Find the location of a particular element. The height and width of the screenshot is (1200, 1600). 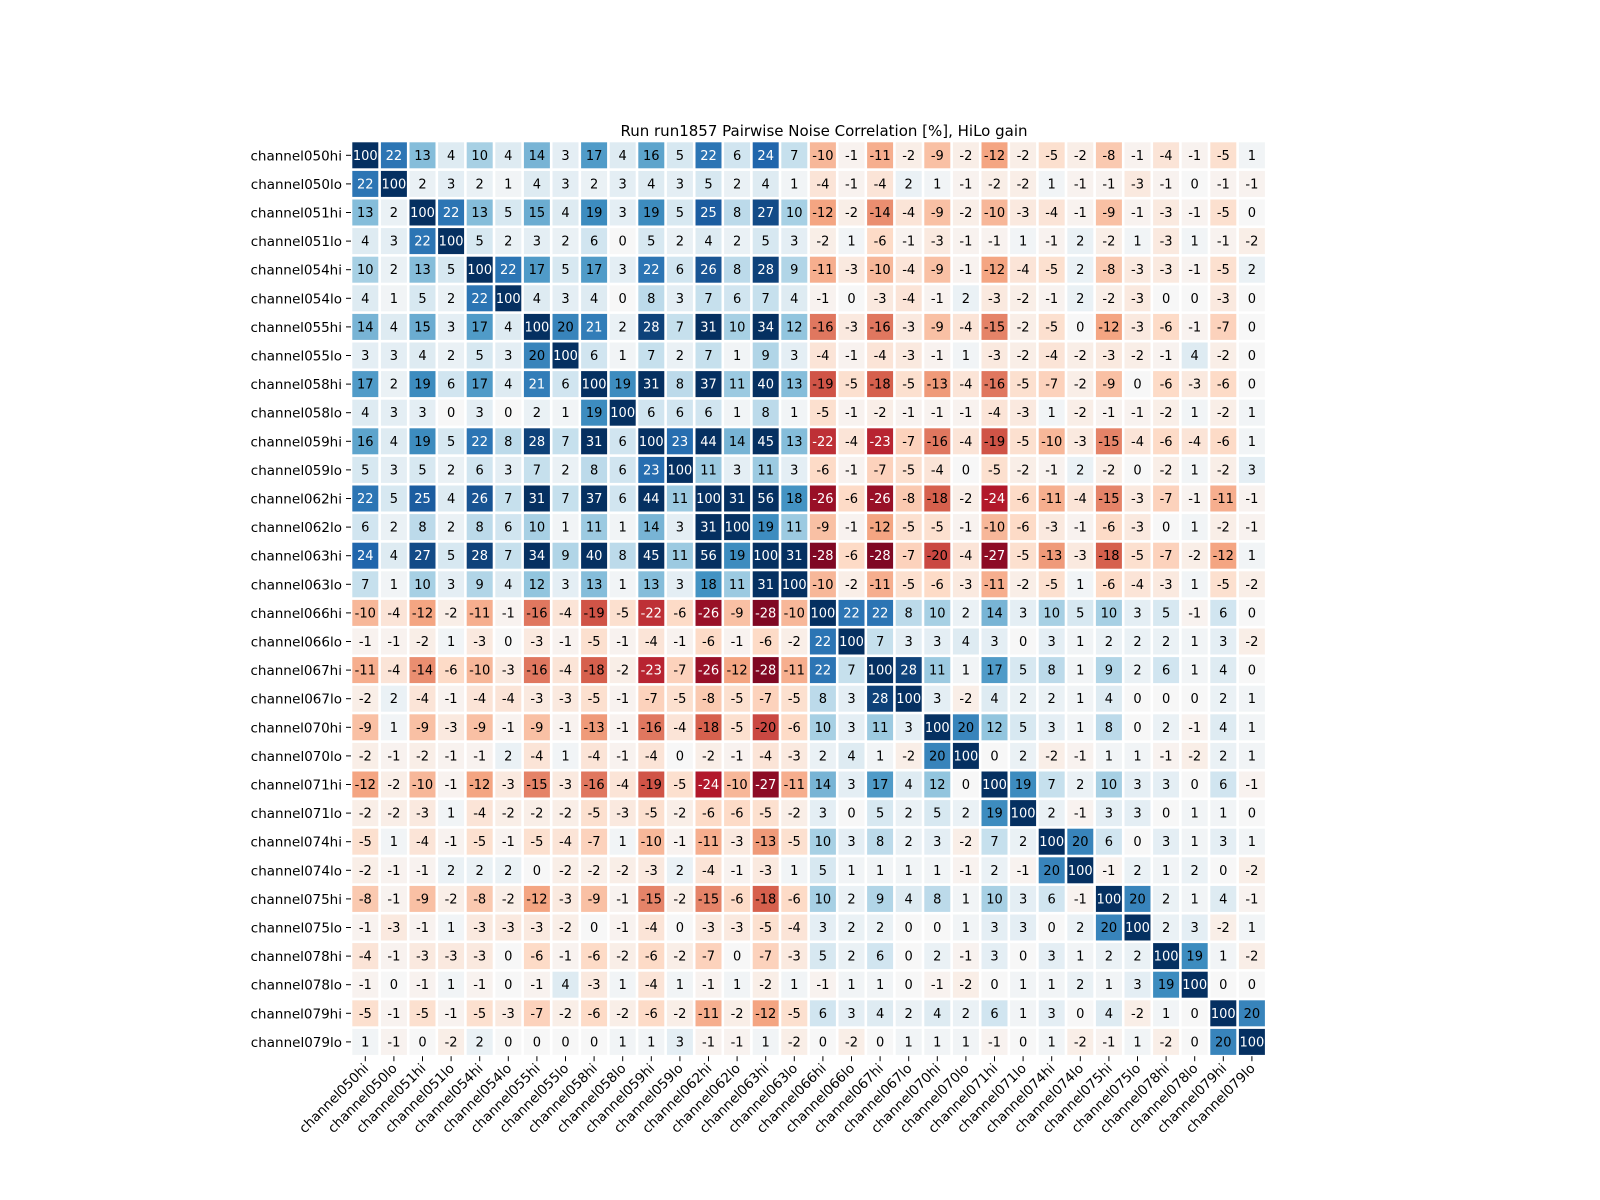

cell-value-label: -16 is located at coordinates (536, 671).